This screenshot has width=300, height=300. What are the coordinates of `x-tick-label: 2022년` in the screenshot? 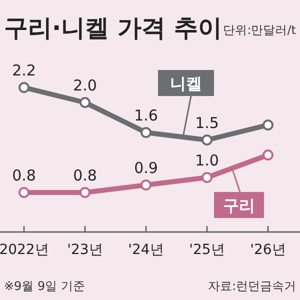 It's located at (24, 250).